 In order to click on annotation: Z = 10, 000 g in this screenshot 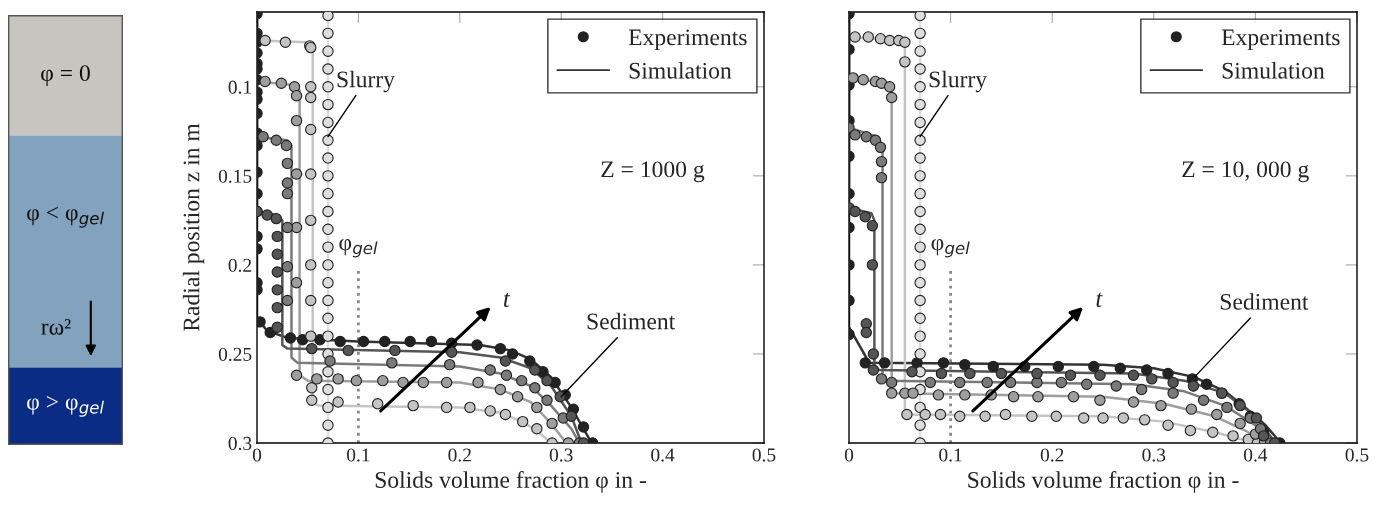, I will do `click(1245, 172)`.